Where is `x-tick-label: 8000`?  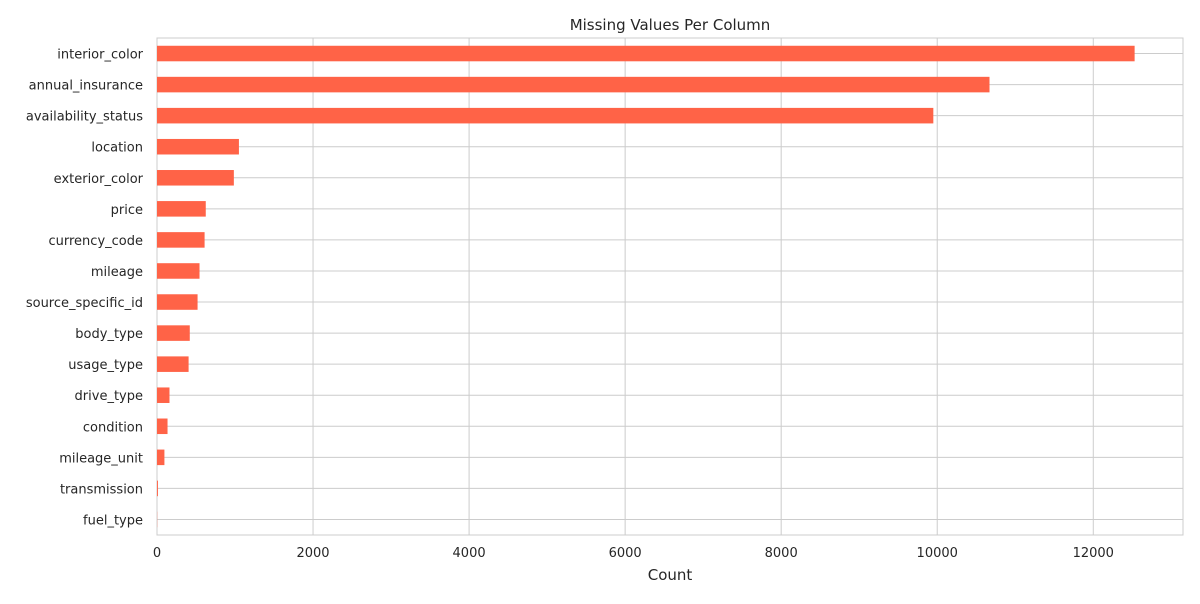 x-tick-label: 8000 is located at coordinates (781, 553).